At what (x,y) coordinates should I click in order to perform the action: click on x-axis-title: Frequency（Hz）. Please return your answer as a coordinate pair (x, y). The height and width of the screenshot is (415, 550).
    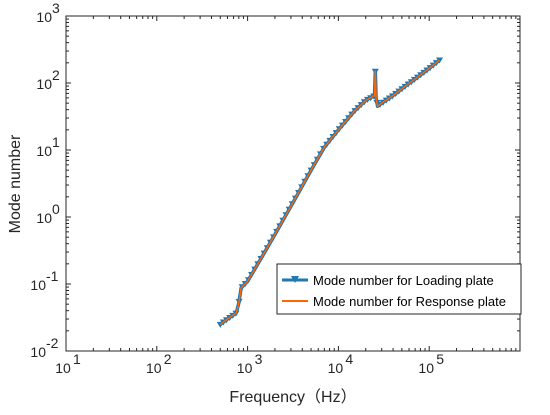
    Looking at the image, I should click on (292, 397).